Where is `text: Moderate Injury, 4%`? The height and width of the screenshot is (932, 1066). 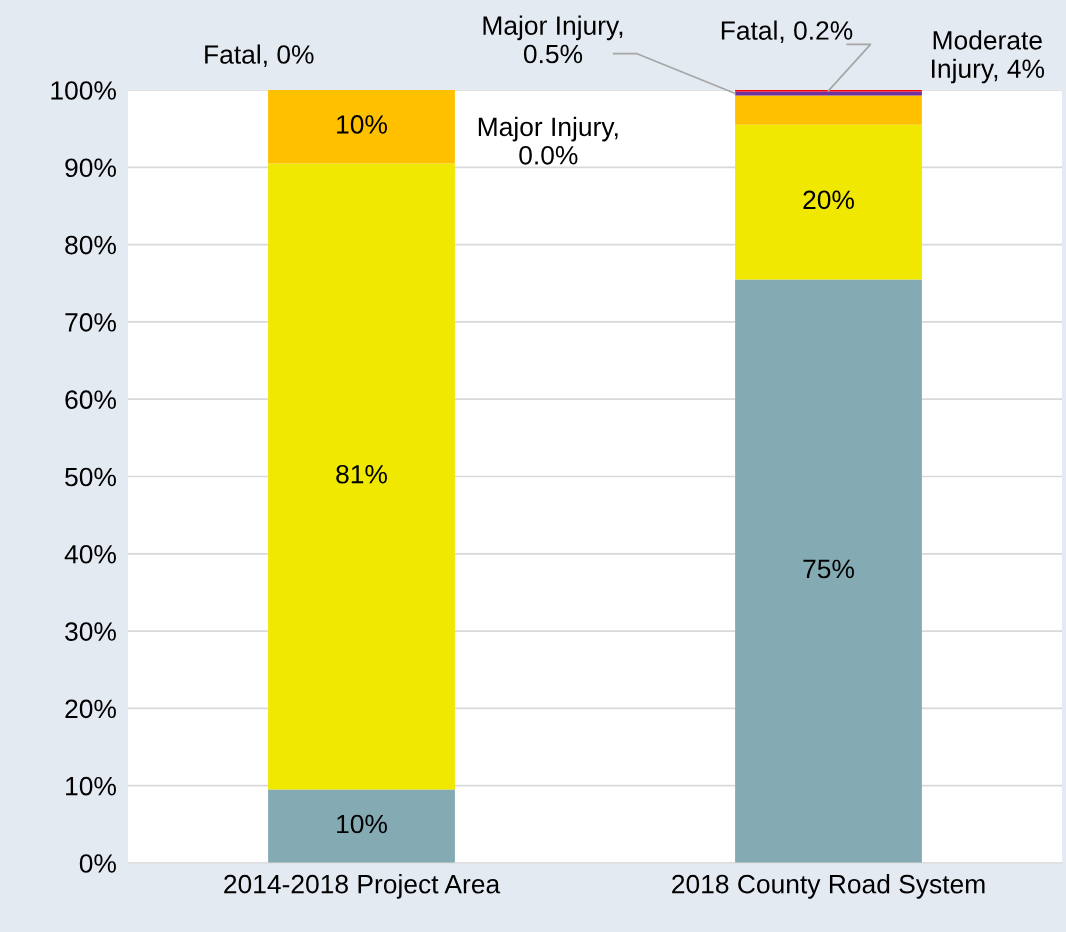 text: Moderate Injury, 4% is located at coordinates (988, 57).